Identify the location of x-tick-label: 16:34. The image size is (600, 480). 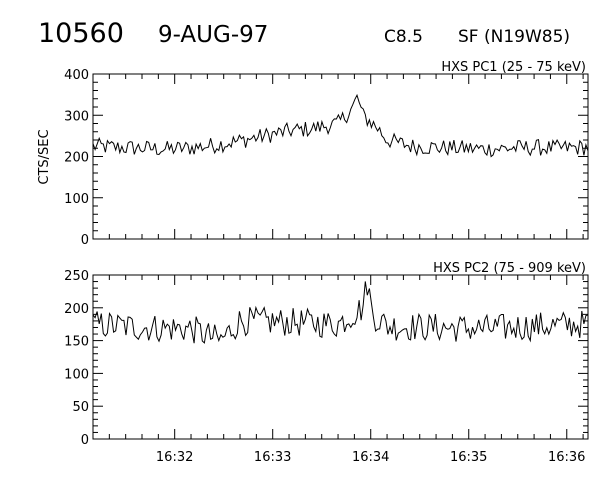
(370, 457).